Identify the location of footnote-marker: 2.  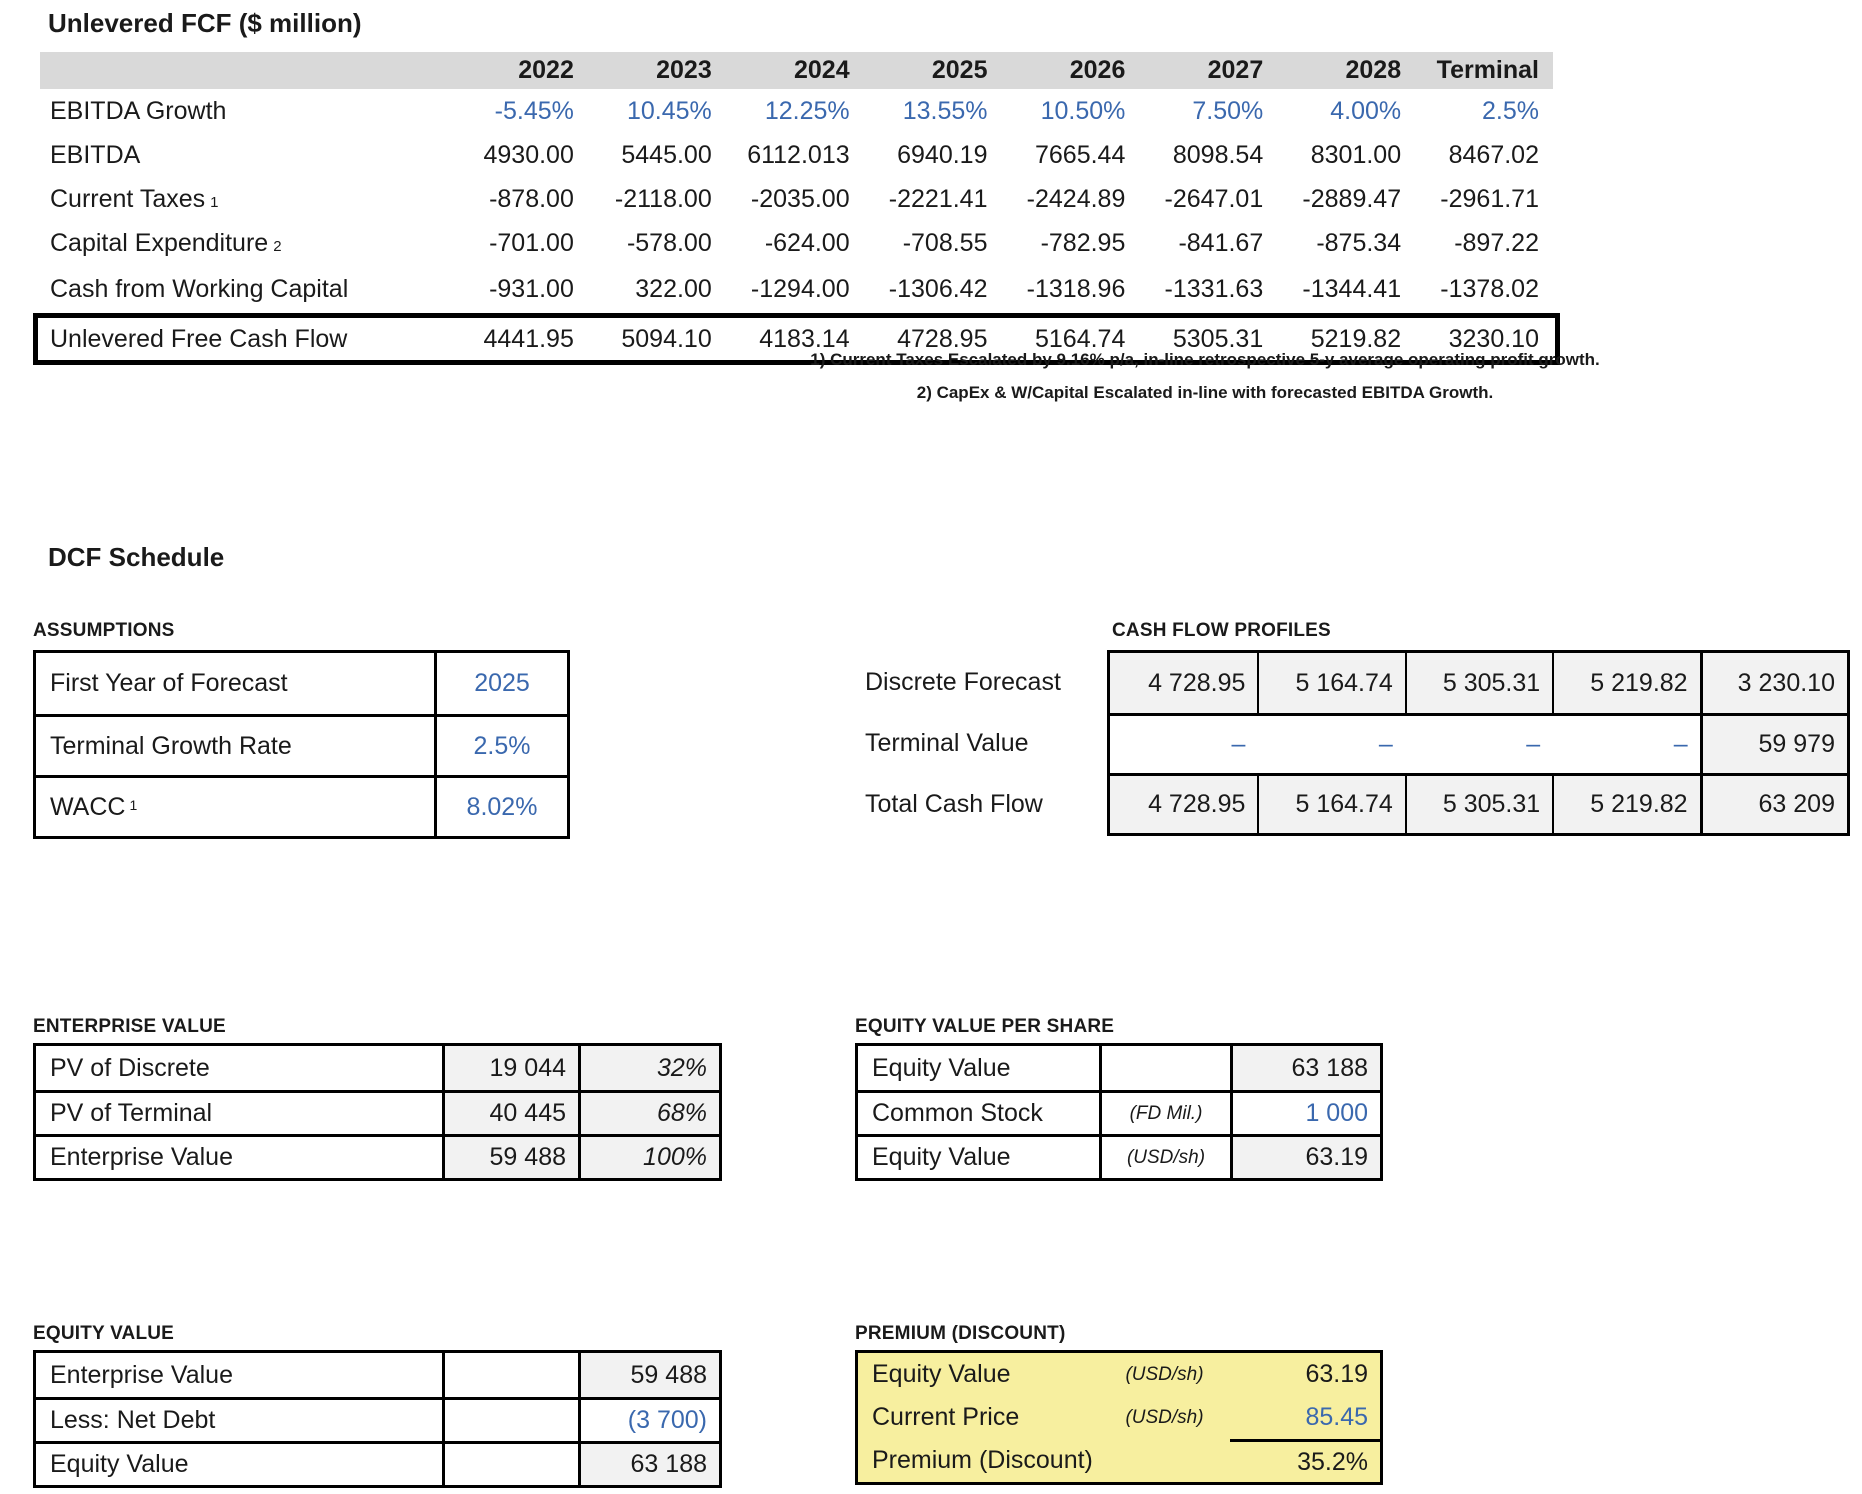
(277, 246).